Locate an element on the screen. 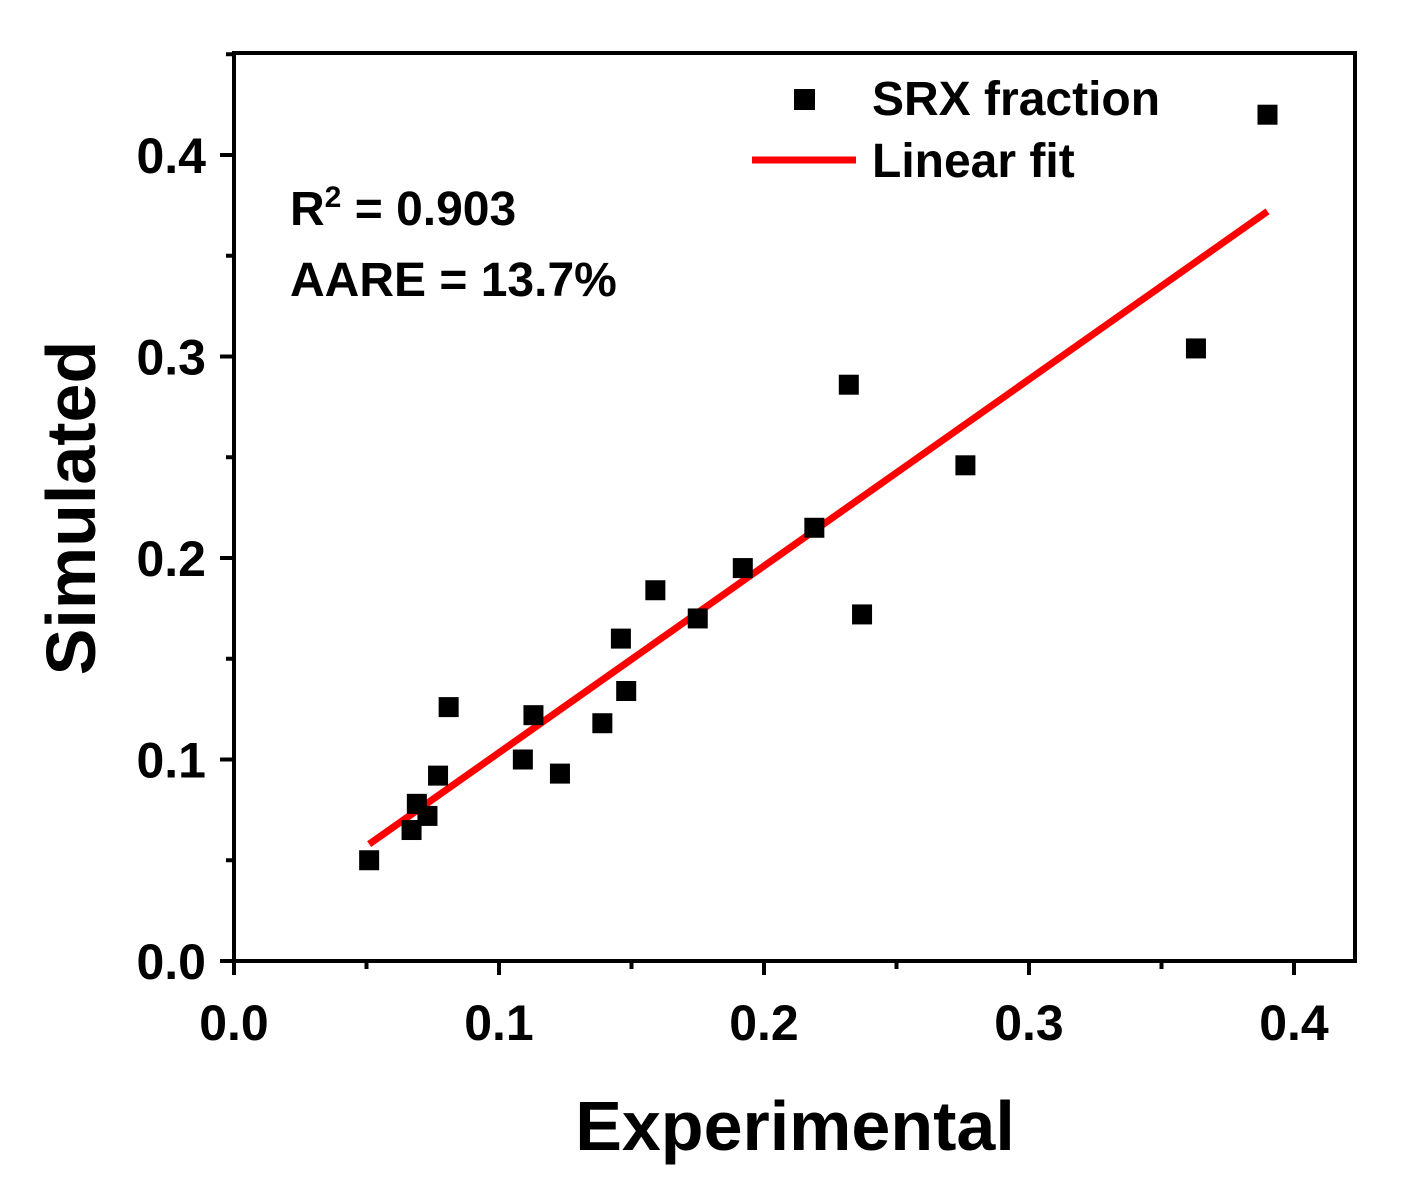  y-axis-title: Simulated is located at coordinates (71, 508).